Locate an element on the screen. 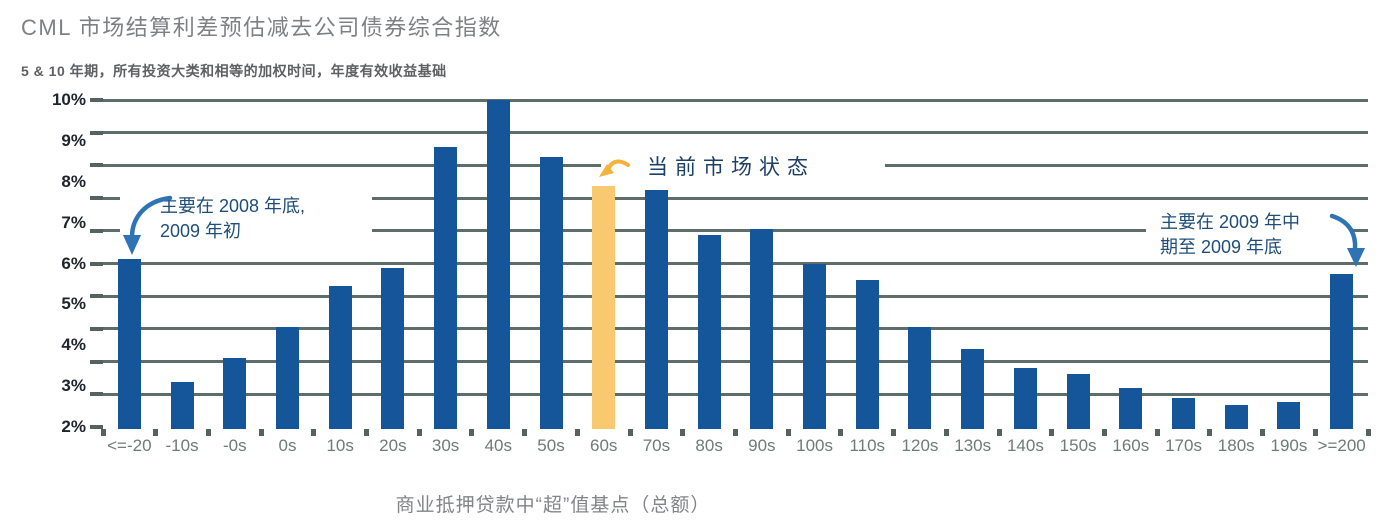 This screenshot has height=528, width=1396. bar-20s is located at coordinates (393, 348).